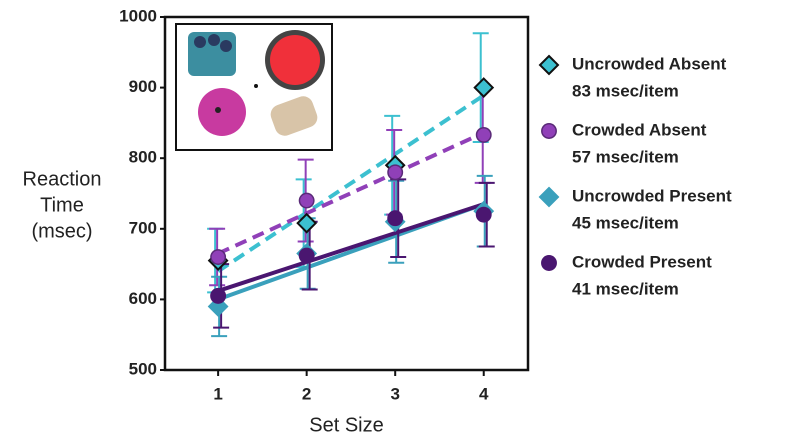 The width and height of the screenshot is (800, 444). What do you see at coordinates (306, 393) in the screenshot?
I see `x-tick-label: 2` at bounding box center [306, 393].